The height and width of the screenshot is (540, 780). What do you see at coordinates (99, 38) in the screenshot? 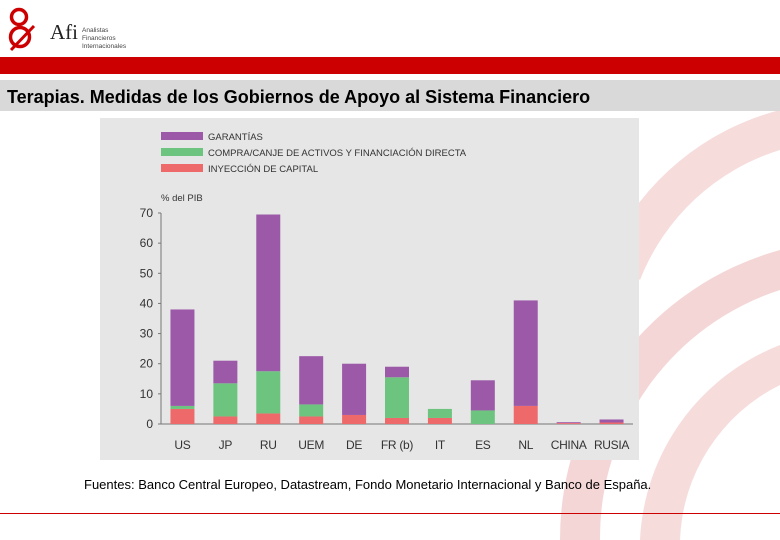
I see `logo-sub-line: Financieros` at bounding box center [99, 38].